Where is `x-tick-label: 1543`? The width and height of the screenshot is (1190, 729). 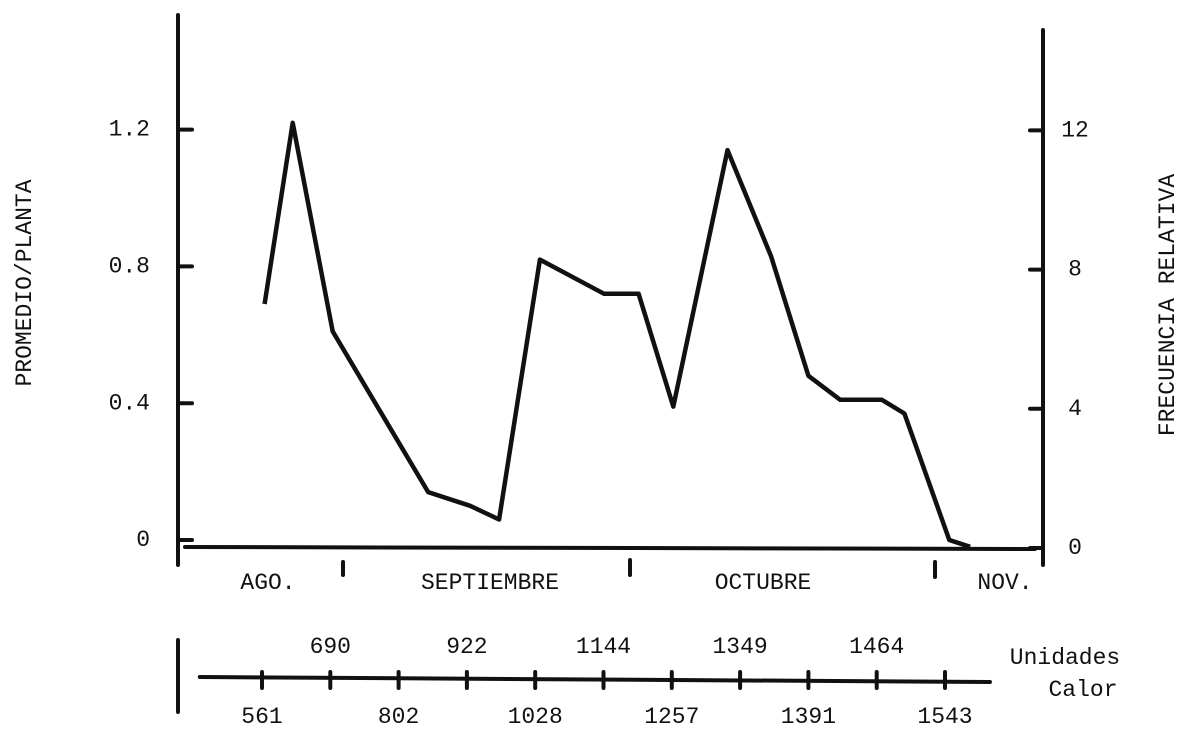
x-tick-label: 1543 is located at coordinates (944, 716).